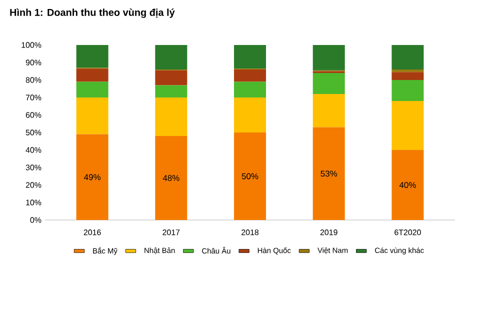 Image resolution: width=500 pixels, height=311 pixels. I want to click on chart-title: Hình 1: Doanh thu theo vùng địa lý, so click(92, 13).